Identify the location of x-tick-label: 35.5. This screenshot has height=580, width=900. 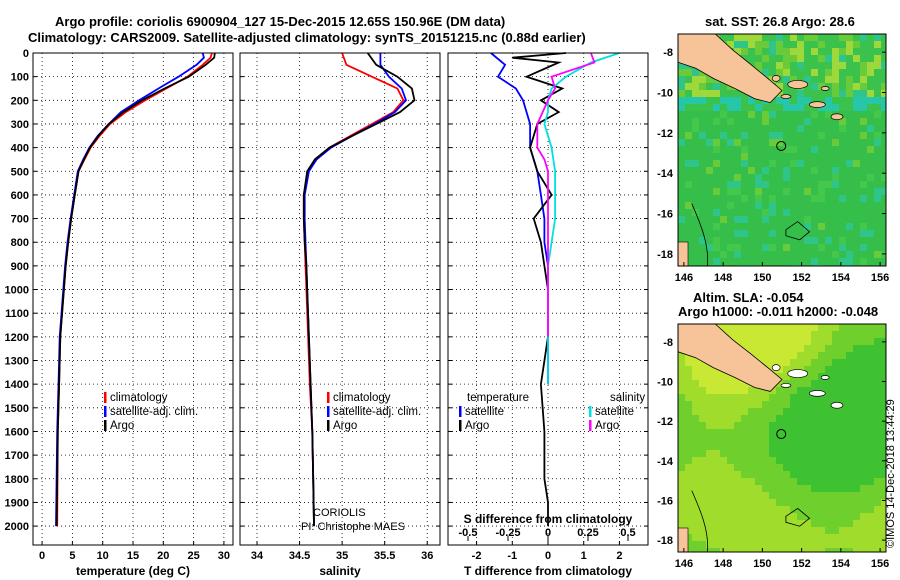
(384, 556).